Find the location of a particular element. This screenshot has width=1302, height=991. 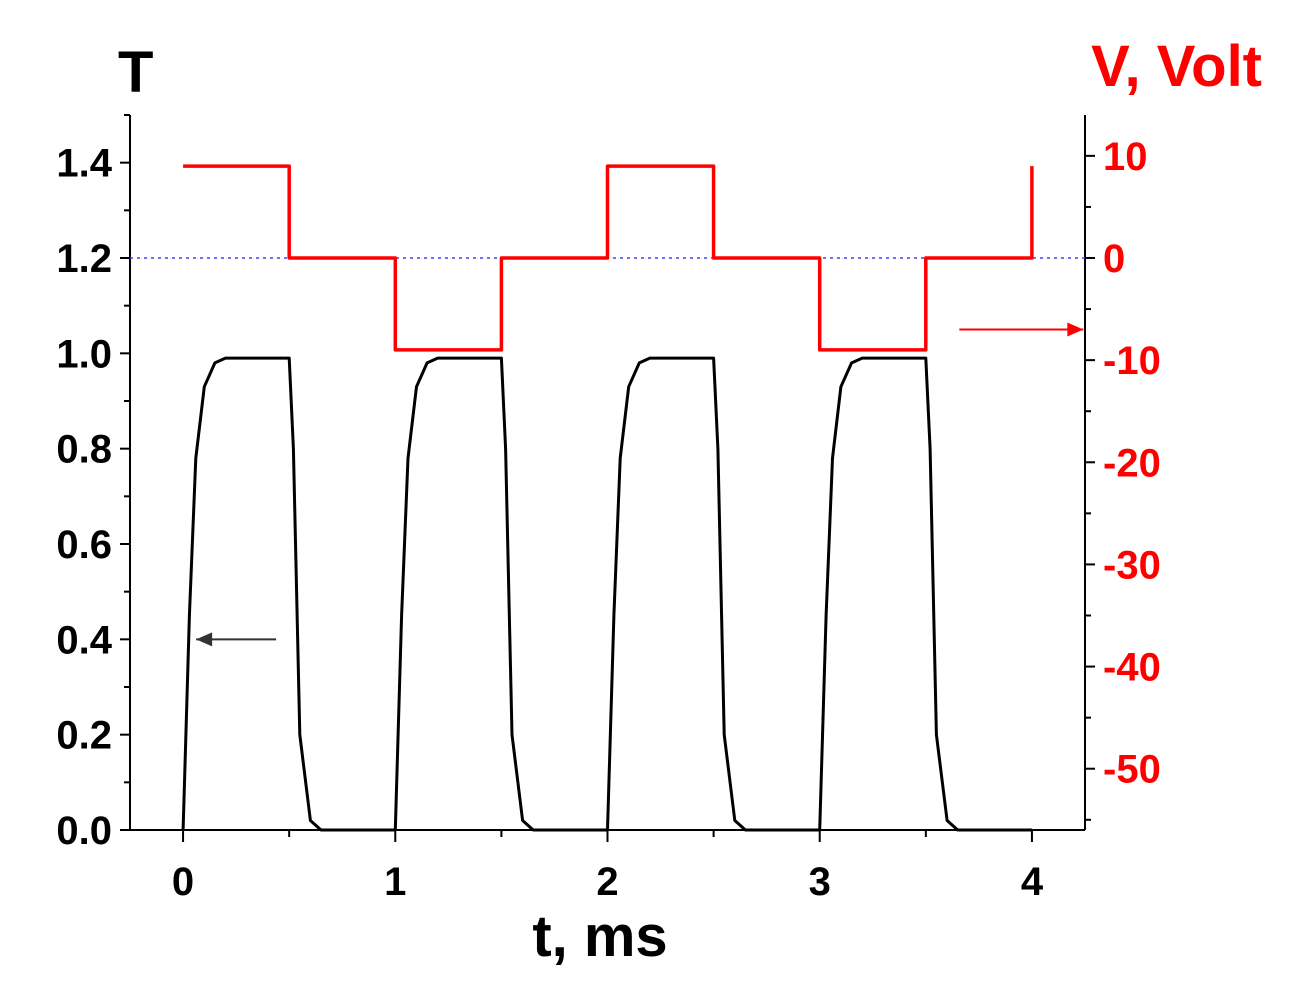

y-right-tick-label-0: 10 is located at coordinates (1125, 157).